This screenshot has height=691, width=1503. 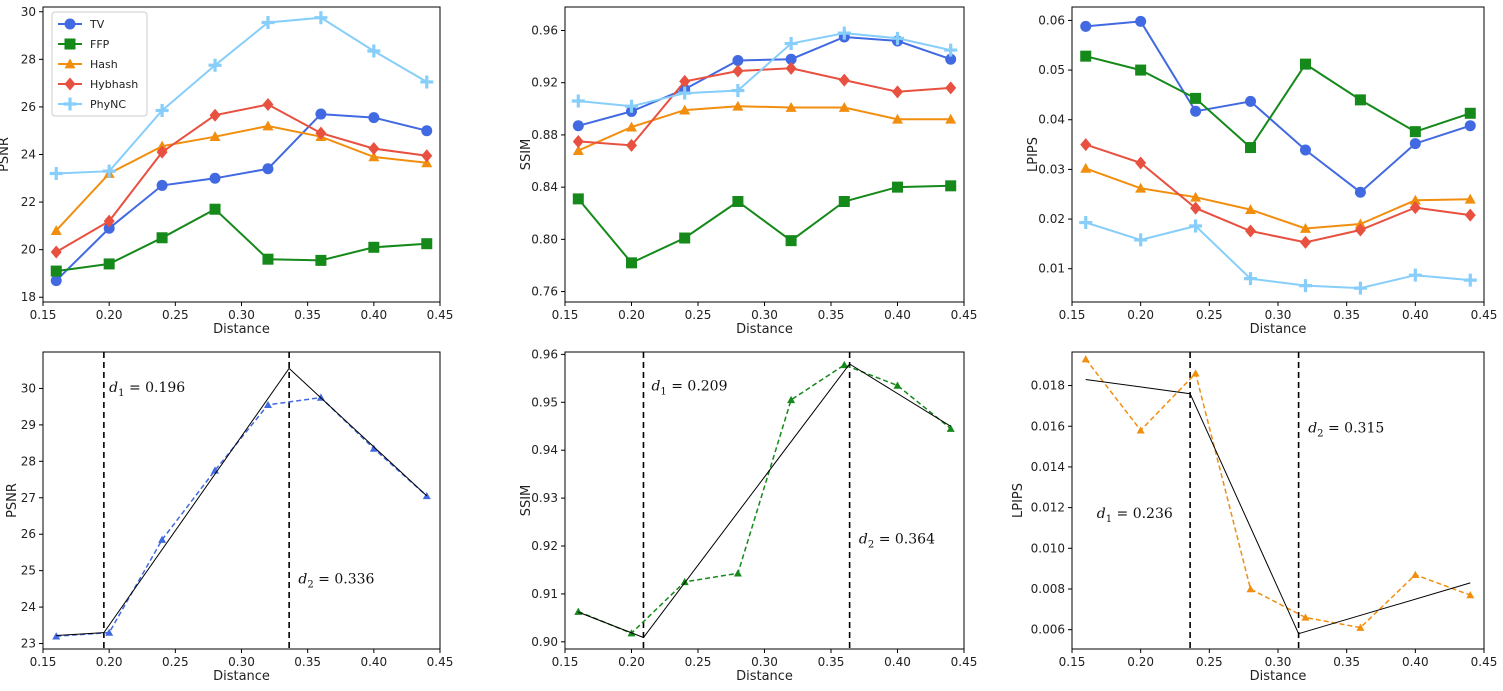 I want to click on y-tick-label: 0.04, so click(x=1051, y=120).